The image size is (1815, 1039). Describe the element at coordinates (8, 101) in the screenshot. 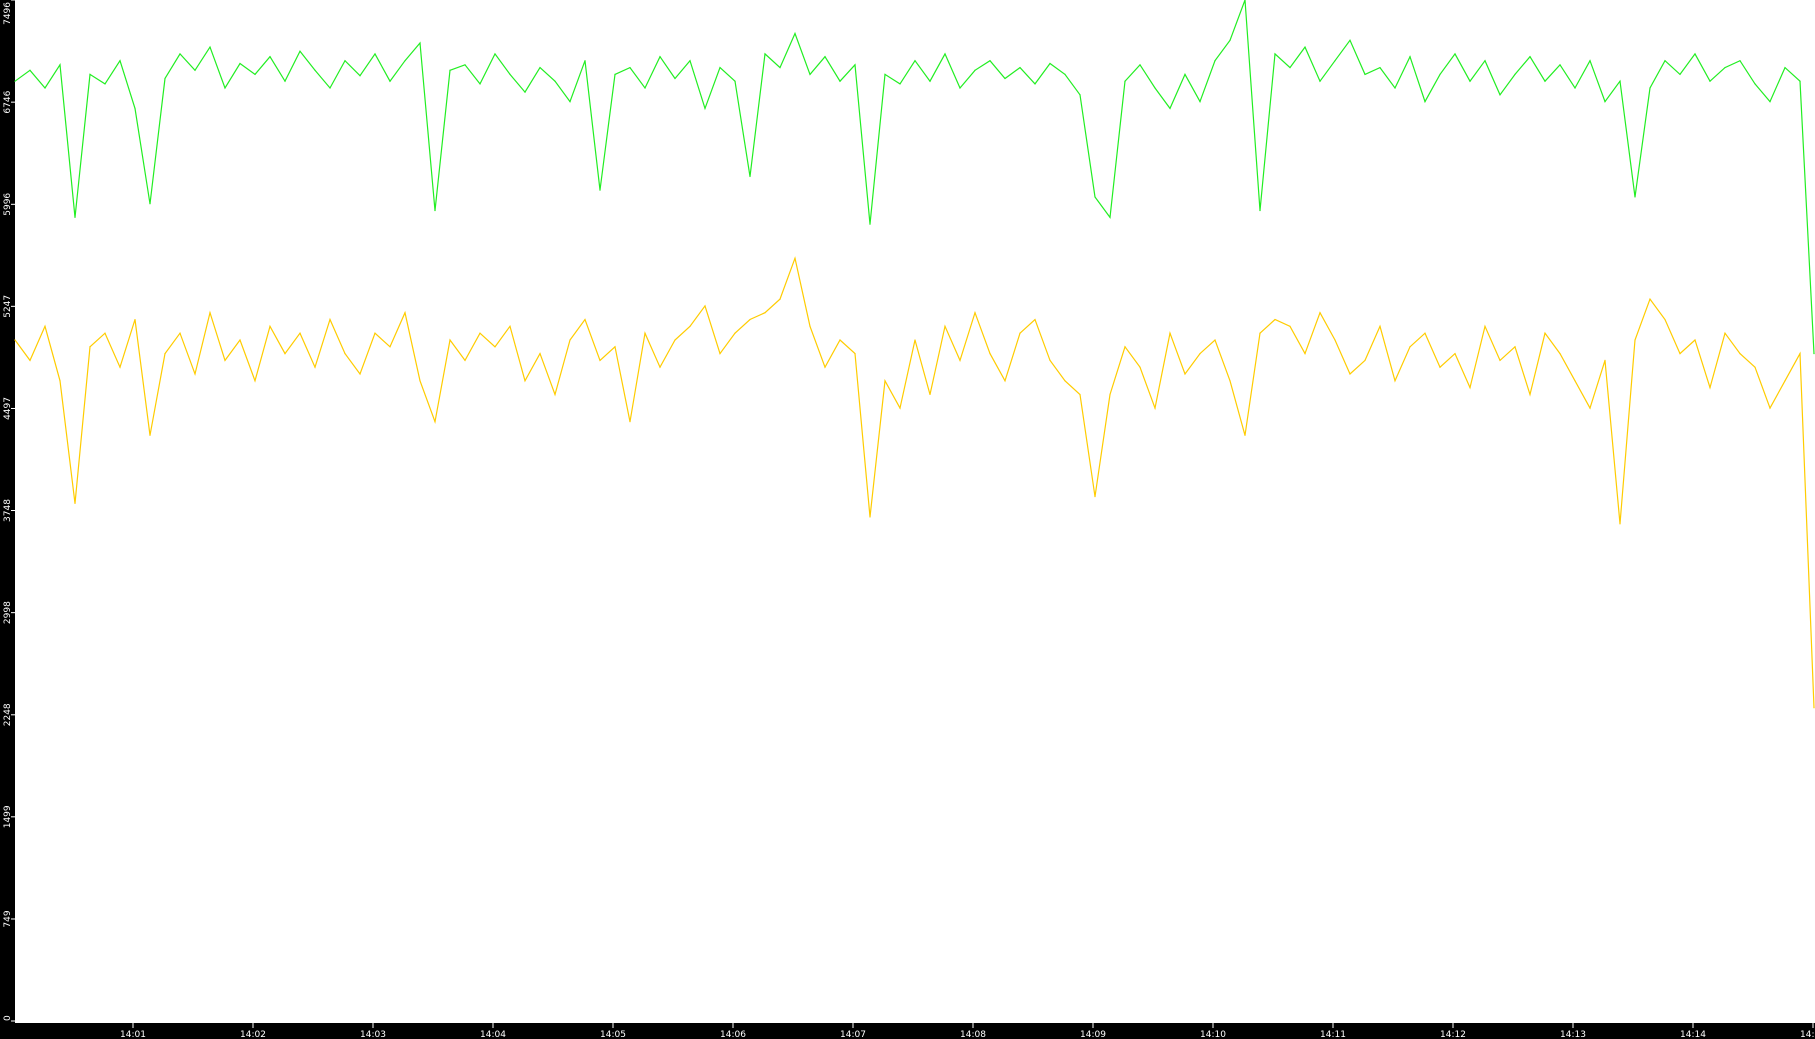

I see `y-tick-label: 6746` at that location.